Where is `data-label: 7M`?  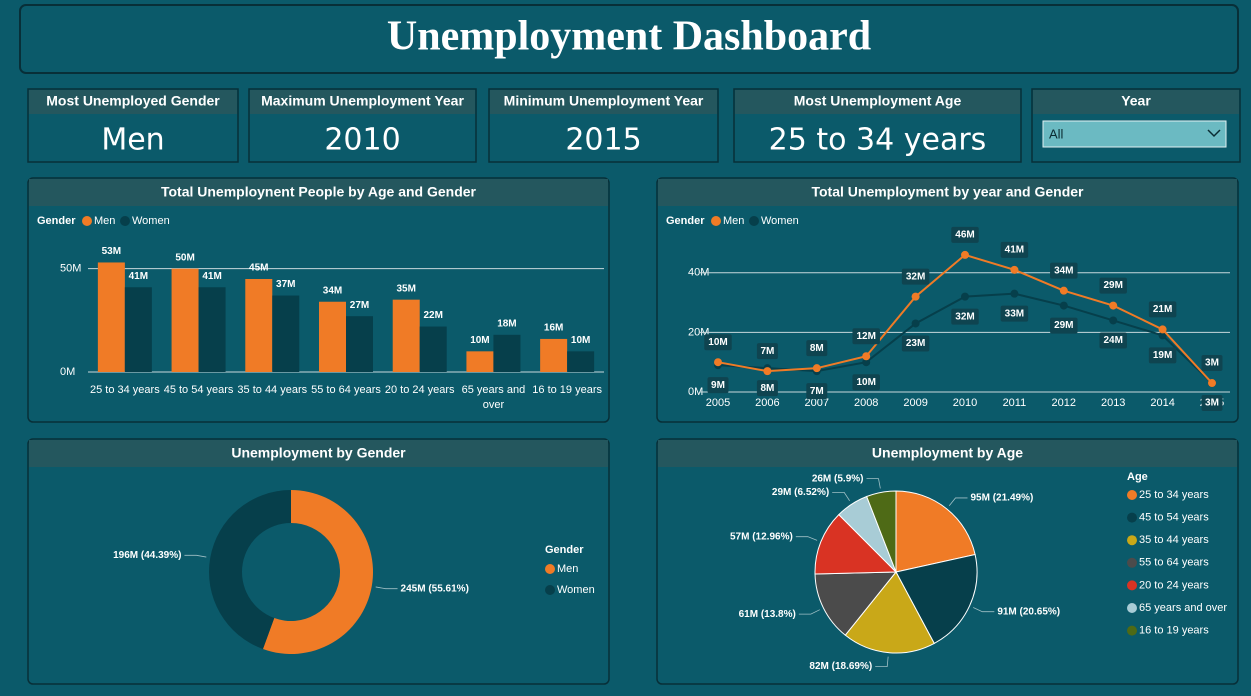
data-label: 7M is located at coordinates (817, 391).